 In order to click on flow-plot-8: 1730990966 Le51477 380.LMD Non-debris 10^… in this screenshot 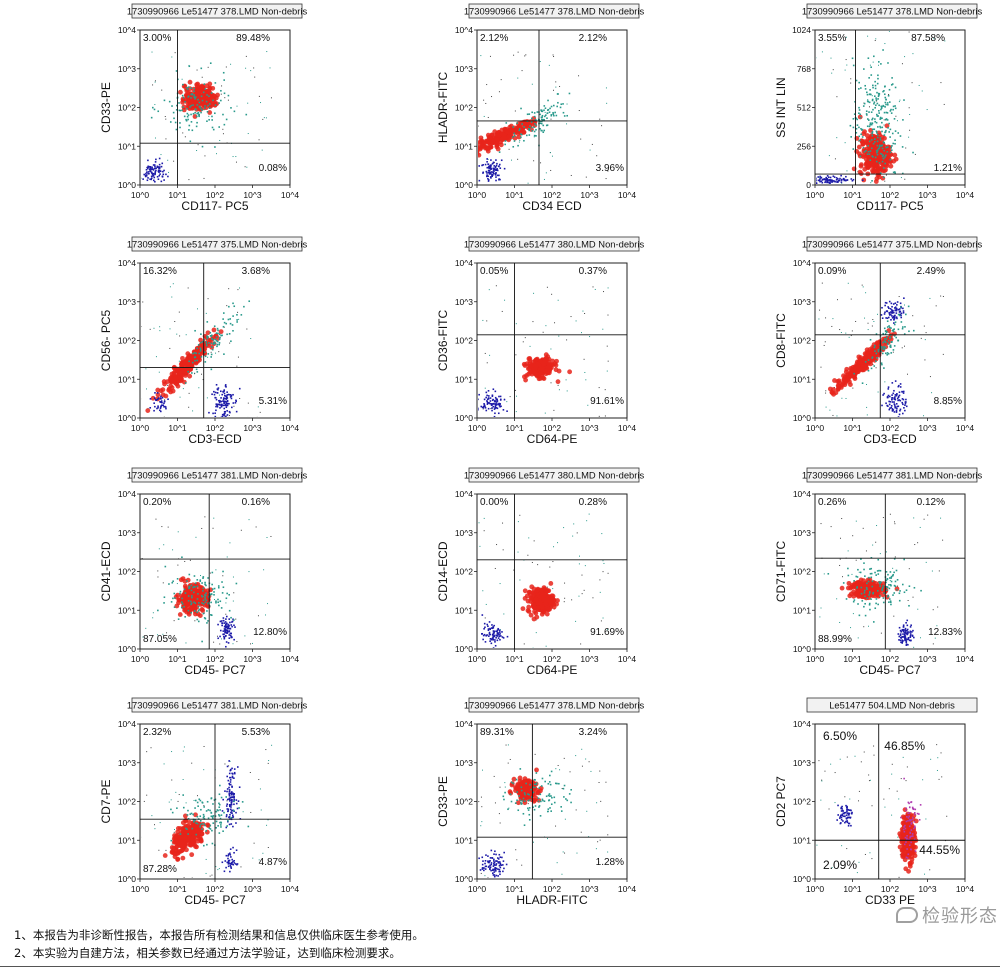, I will do `click(540, 572)`.